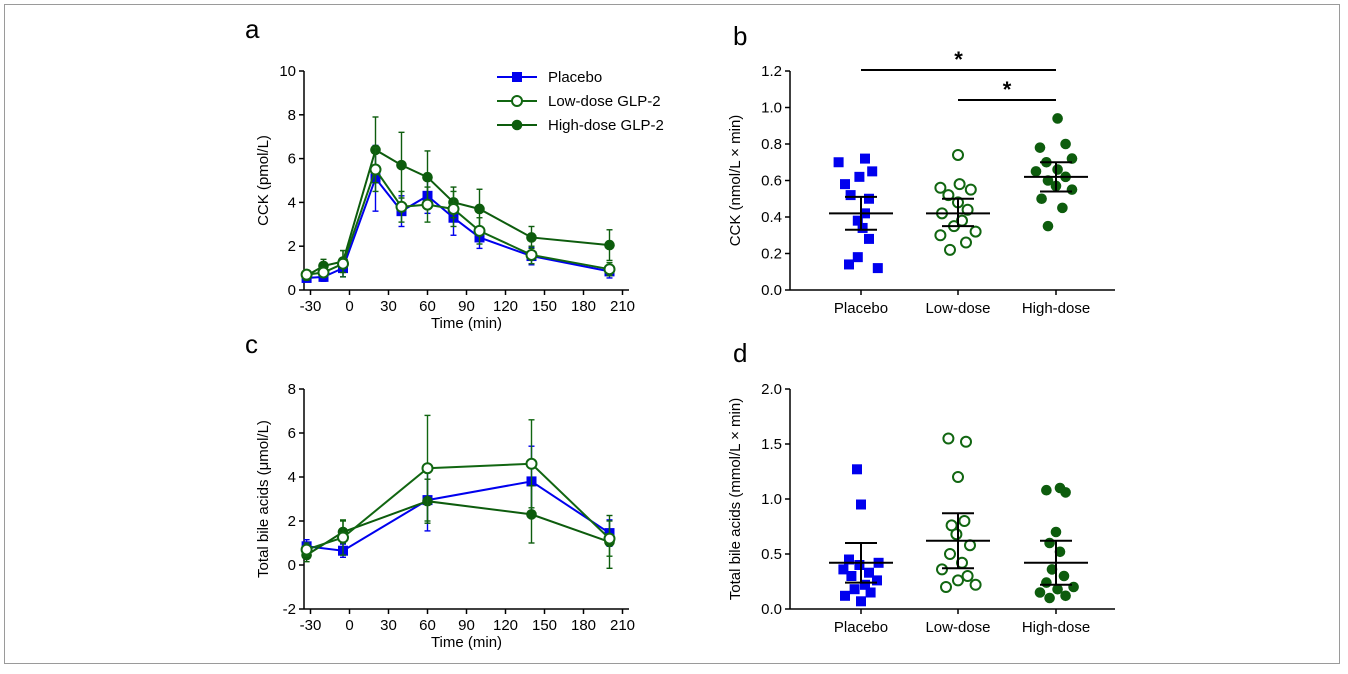 The height and width of the screenshot is (674, 1348). What do you see at coordinates (1056, 627) in the screenshot?
I see `category-label: High-dose` at bounding box center [1056, 627].